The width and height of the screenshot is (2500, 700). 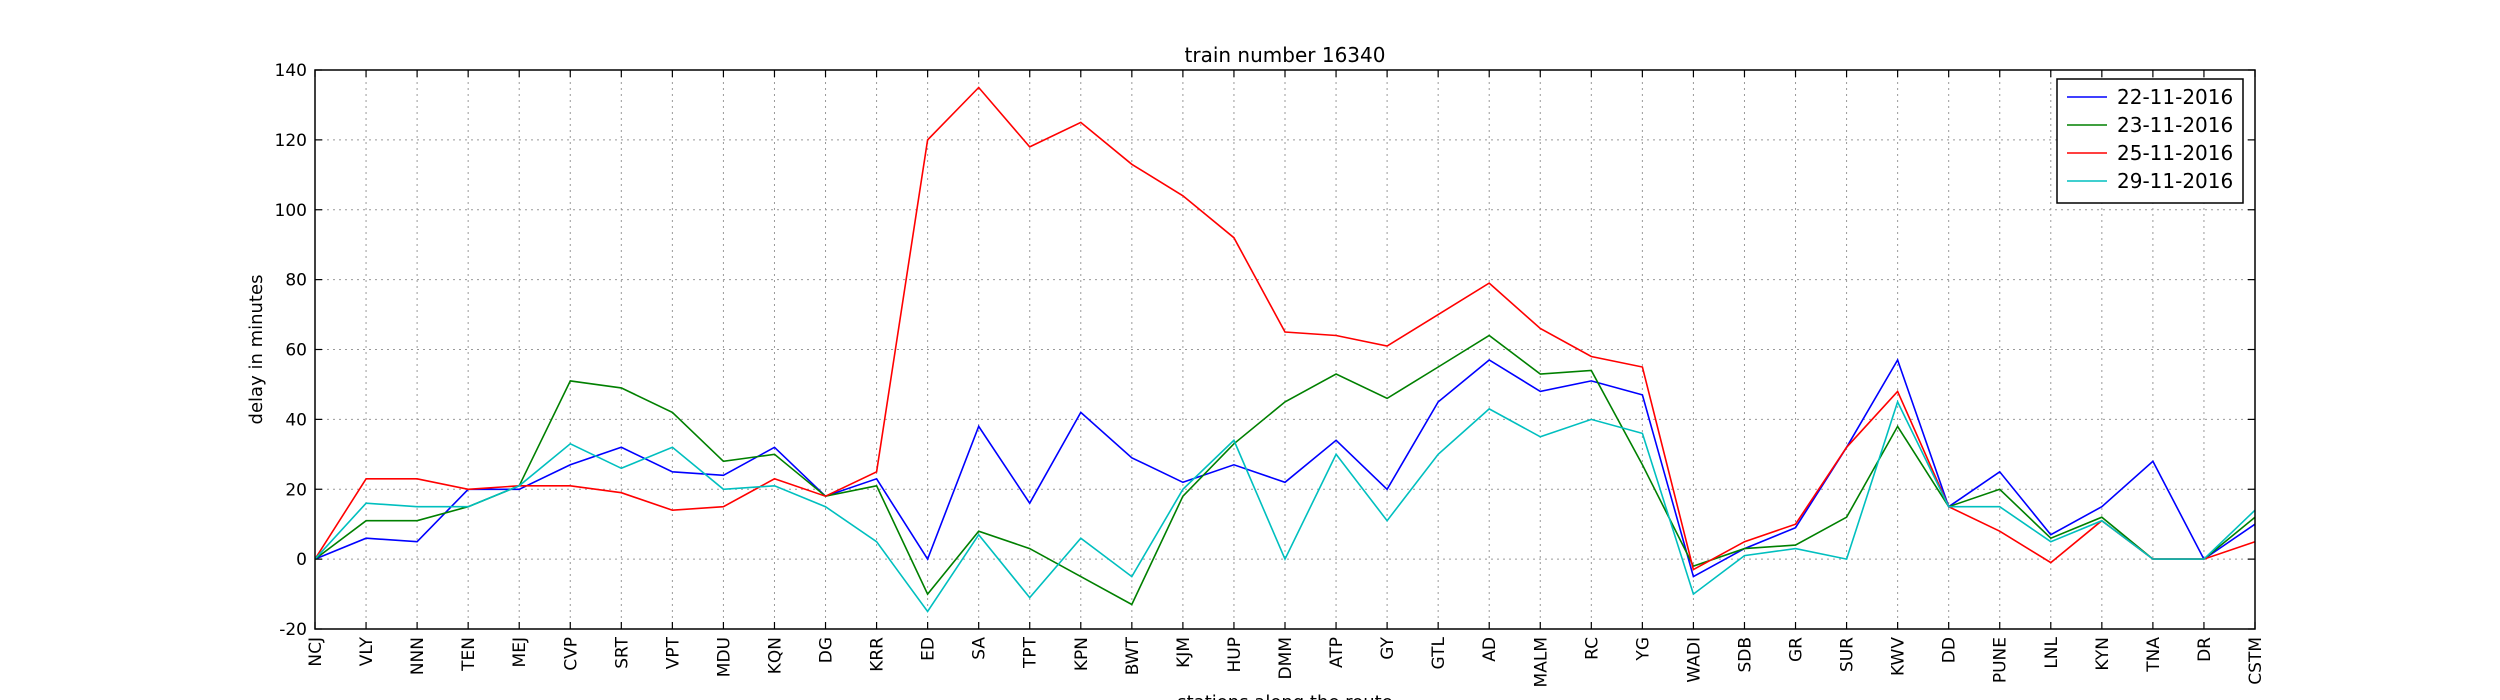 What do you see at coordinates (367, 651) in the screenshot?
I see `x-tick-label-vly: VLY` at bounding box center [367, 651].